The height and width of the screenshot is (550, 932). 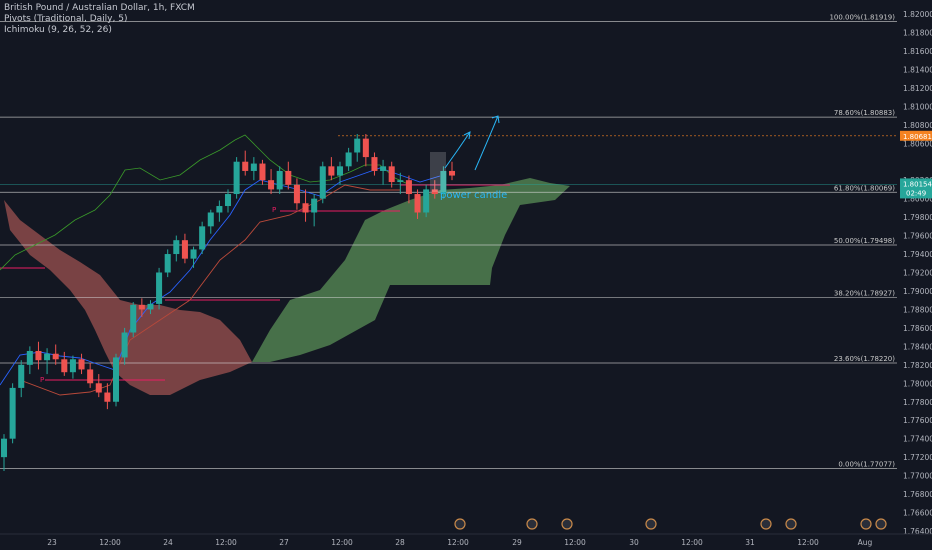 What do you see at coordinates (917, 476) in the screenshot?
I see `price-tick-label: 1.77000` at bounding box center [917, 476].